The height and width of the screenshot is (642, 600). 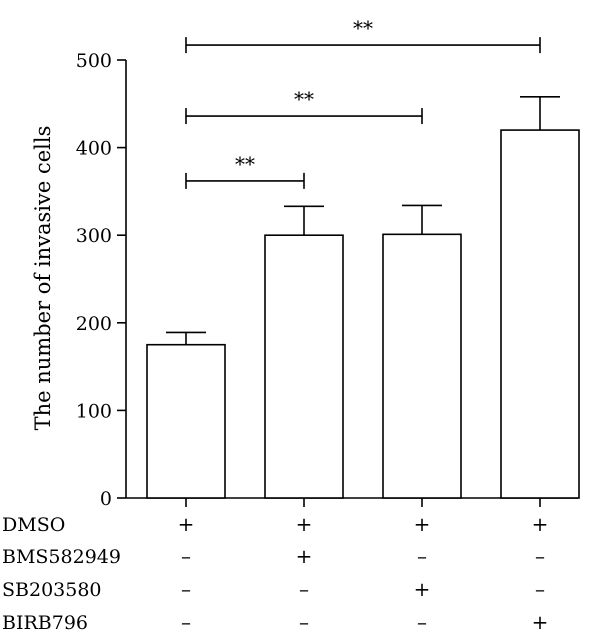 What do you see at coordinates (94, 411) in the screenshot?
I see `y-tick-label: 100` at bounding box center [94, 411].